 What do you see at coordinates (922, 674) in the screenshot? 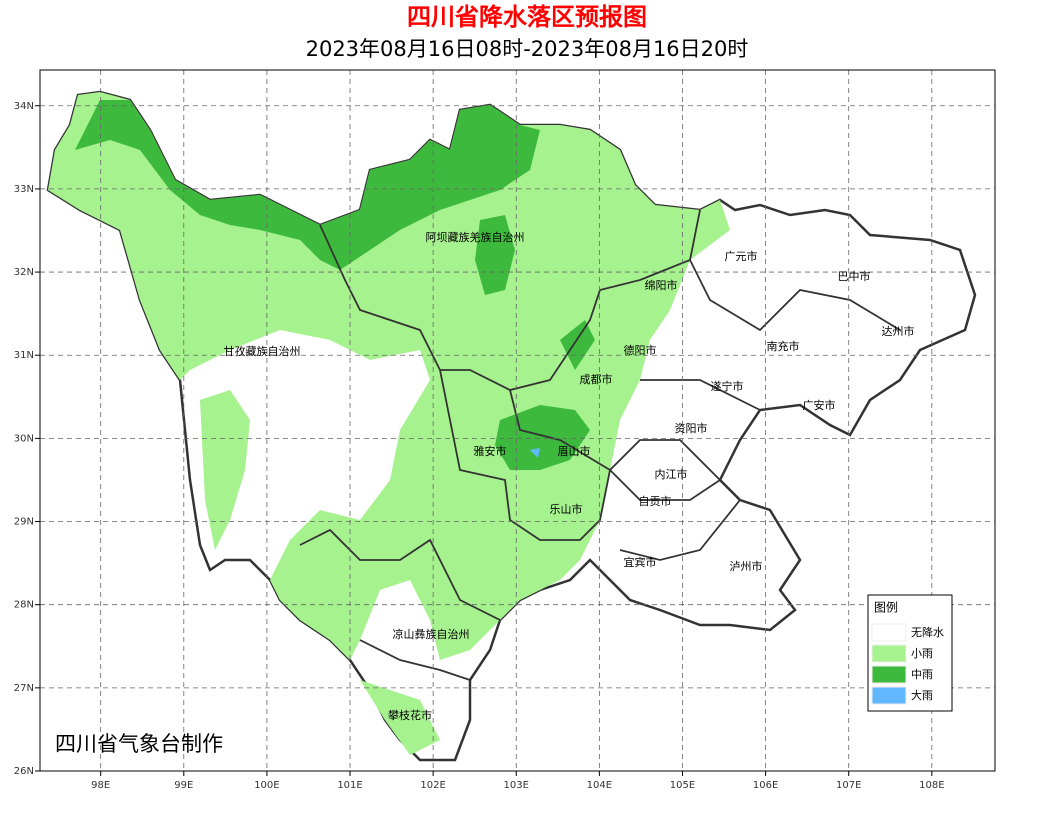
I see `legend-label: 中雨` at bounding box center [922, 674].